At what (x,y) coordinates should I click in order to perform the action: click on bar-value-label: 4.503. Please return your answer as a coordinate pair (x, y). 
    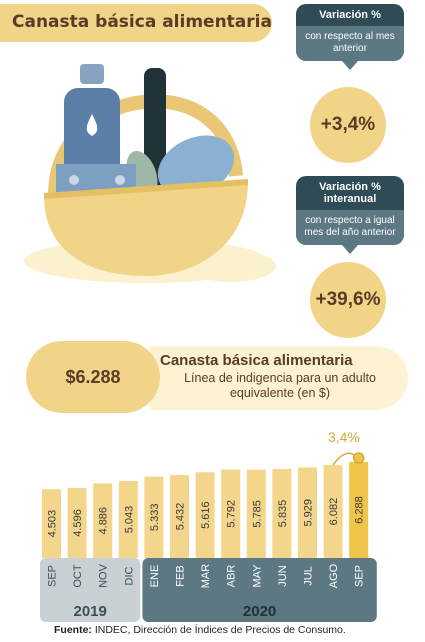
    Looking at the image, I should click on (53, 524).